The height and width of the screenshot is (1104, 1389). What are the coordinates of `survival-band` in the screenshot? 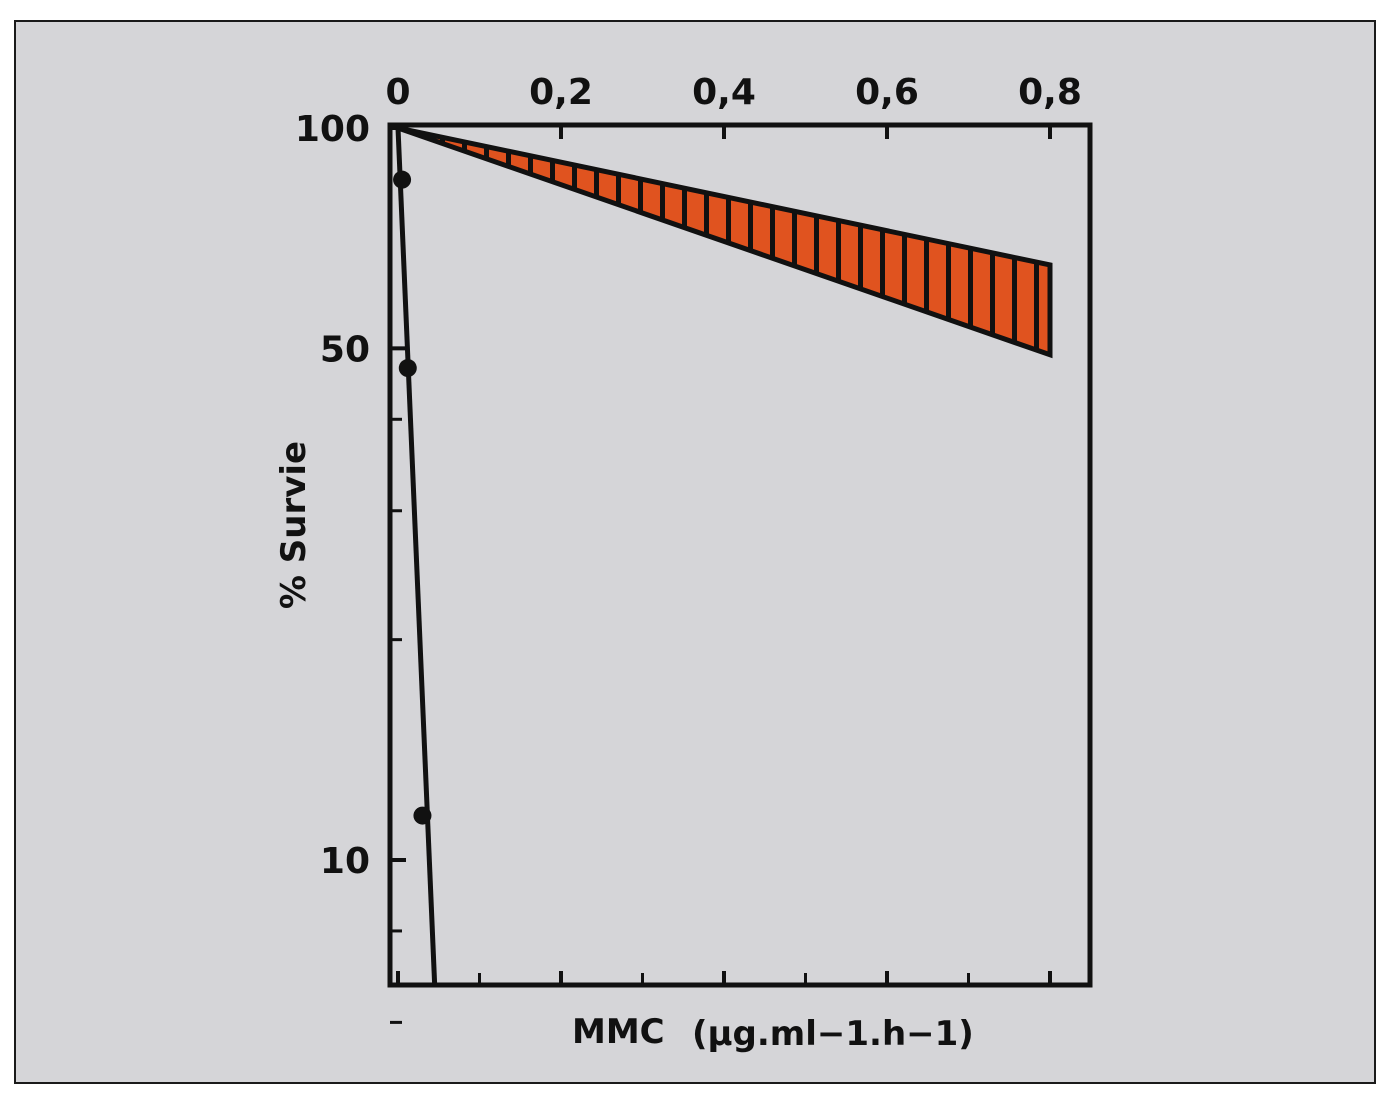 It's located at (725, 242).